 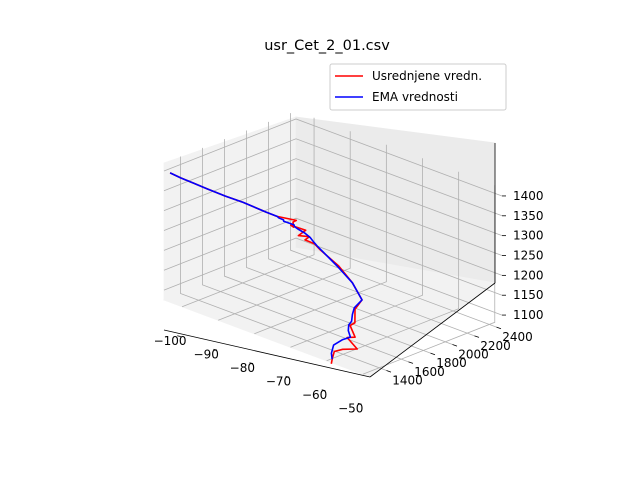 I want to click on z-tick-label: 1300, so click(x=528, y=236).